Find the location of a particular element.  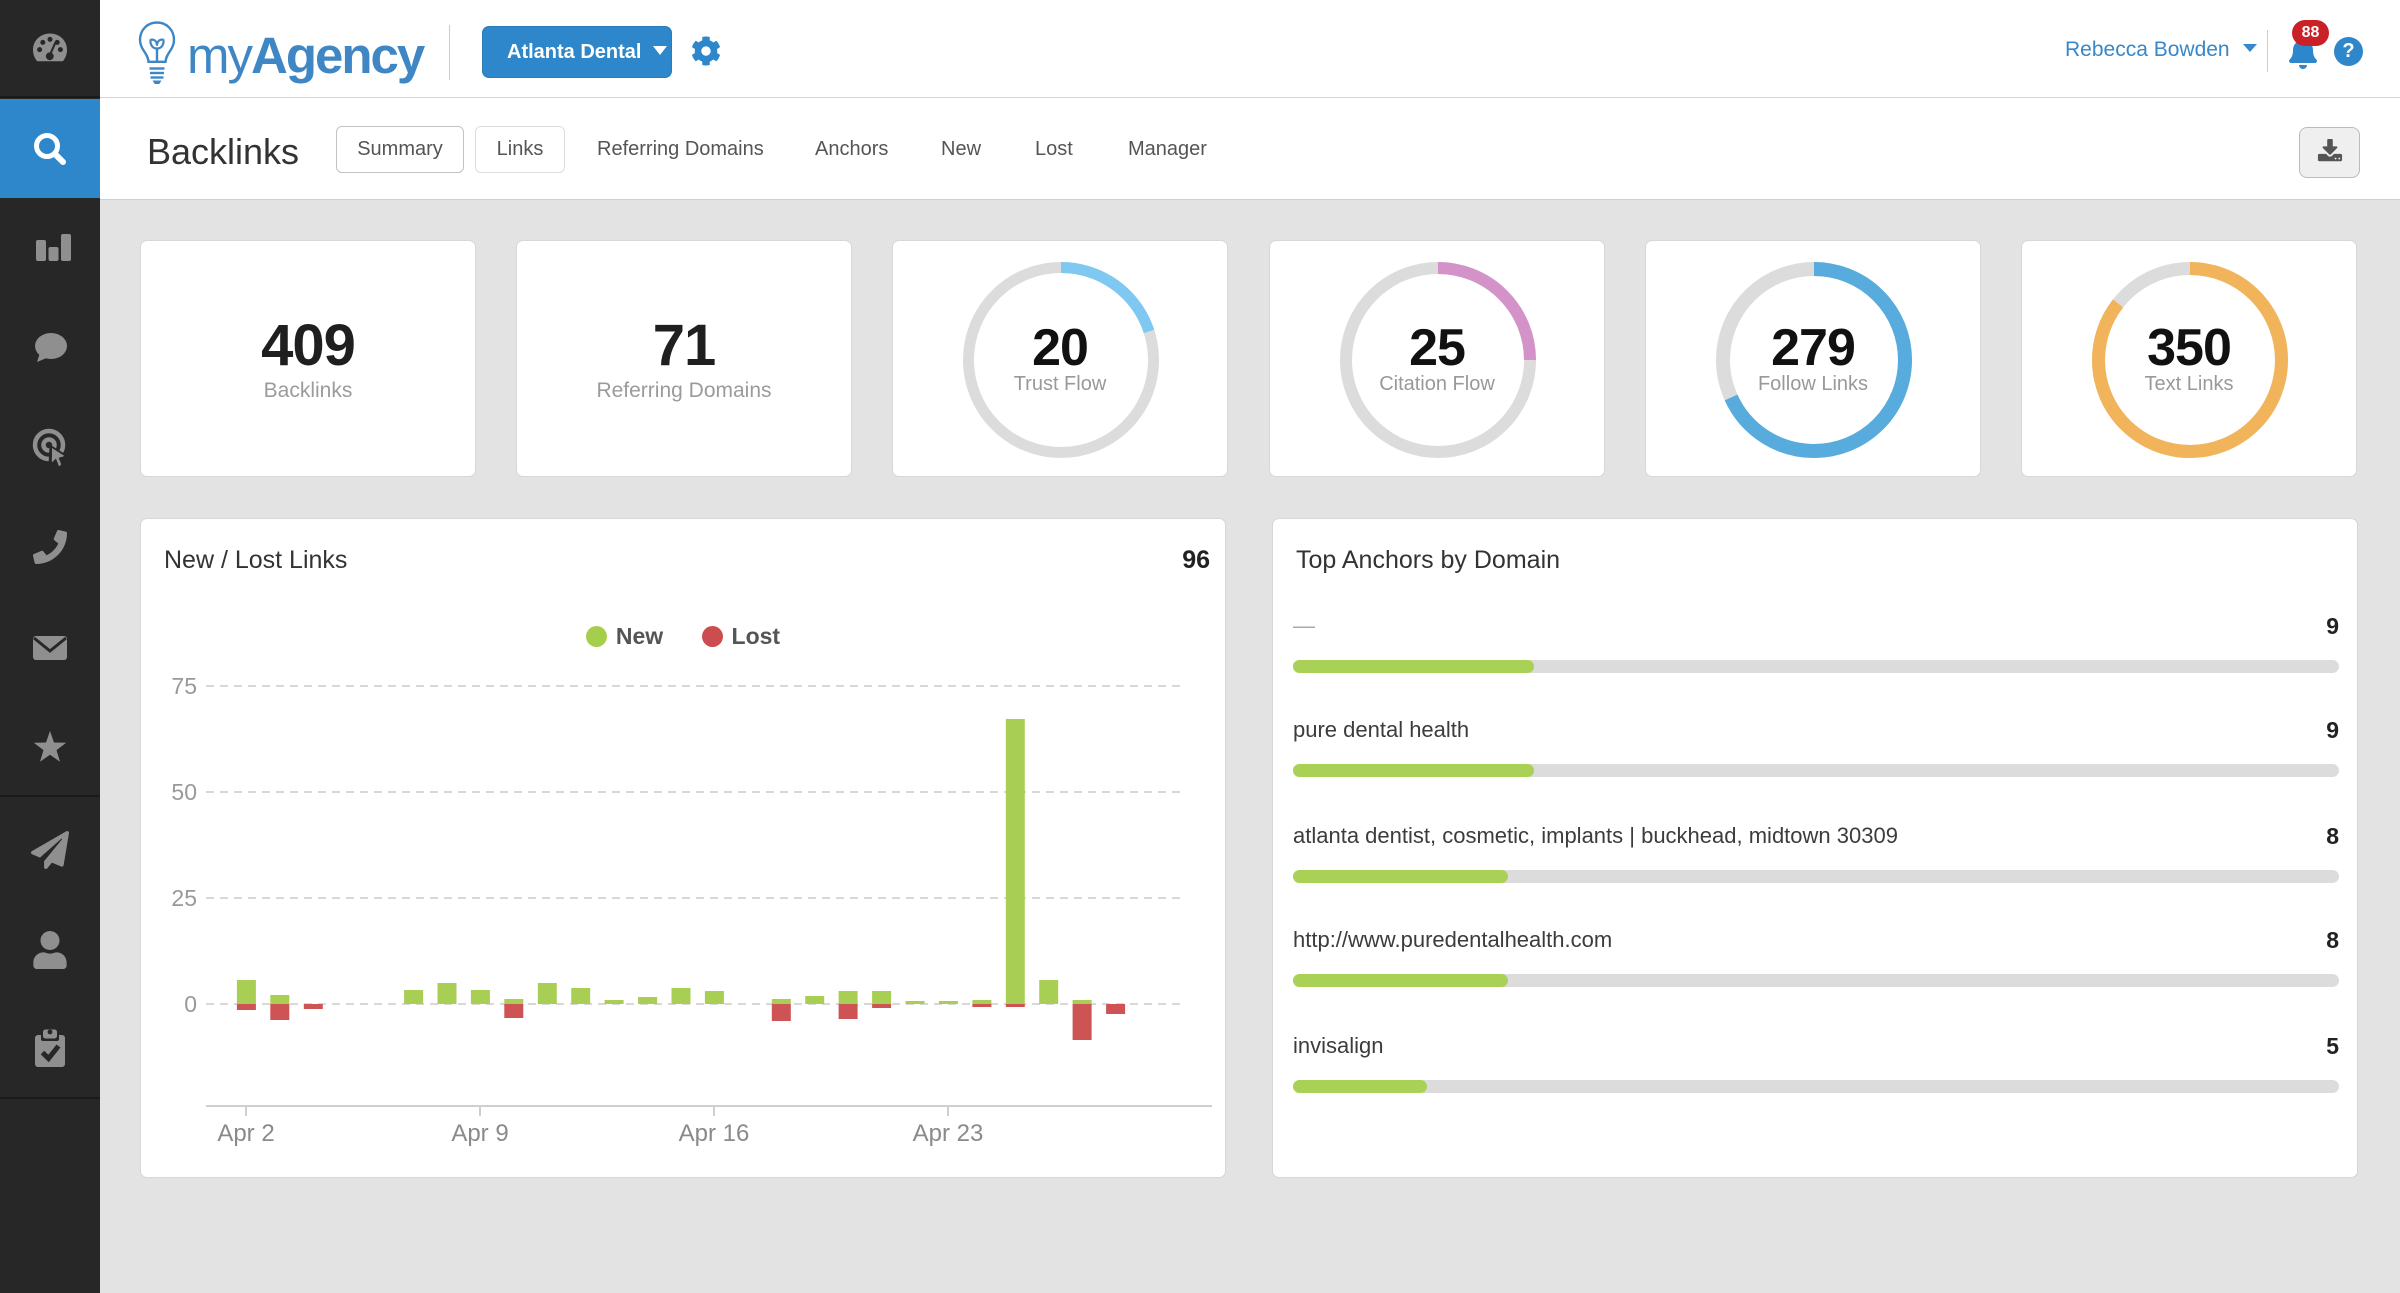

svg-text: Apr 23 is located at coordinates (948, 1133).